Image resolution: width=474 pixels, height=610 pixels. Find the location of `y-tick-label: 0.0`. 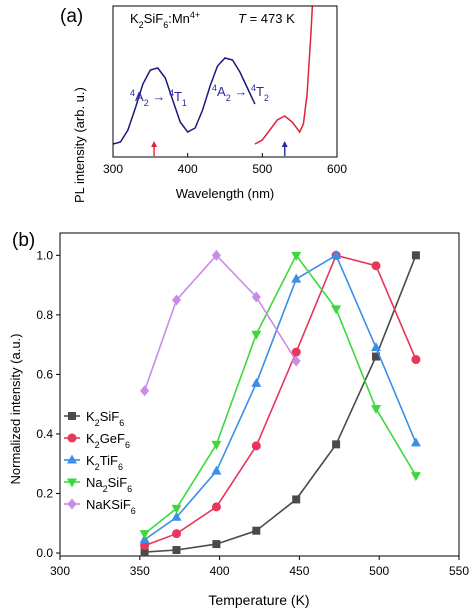

y-tick-label: 0.0 is located at coordinates (44, 553).